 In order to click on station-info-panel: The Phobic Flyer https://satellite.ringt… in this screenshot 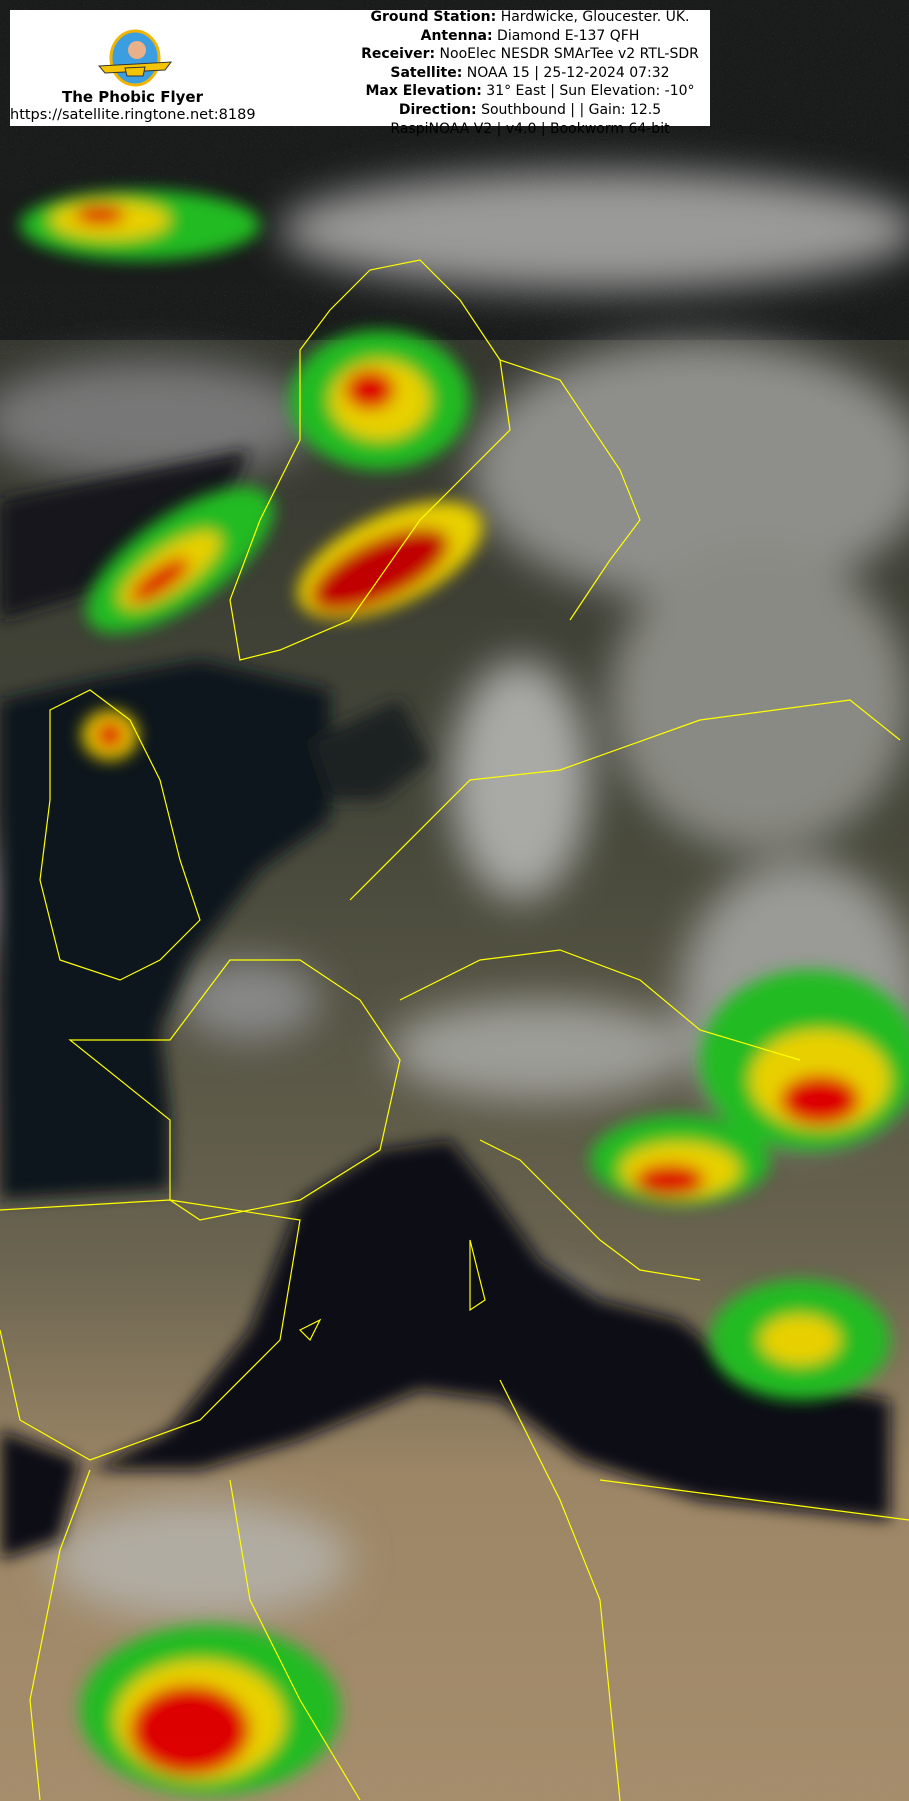, I will do `click(360, 73)`.